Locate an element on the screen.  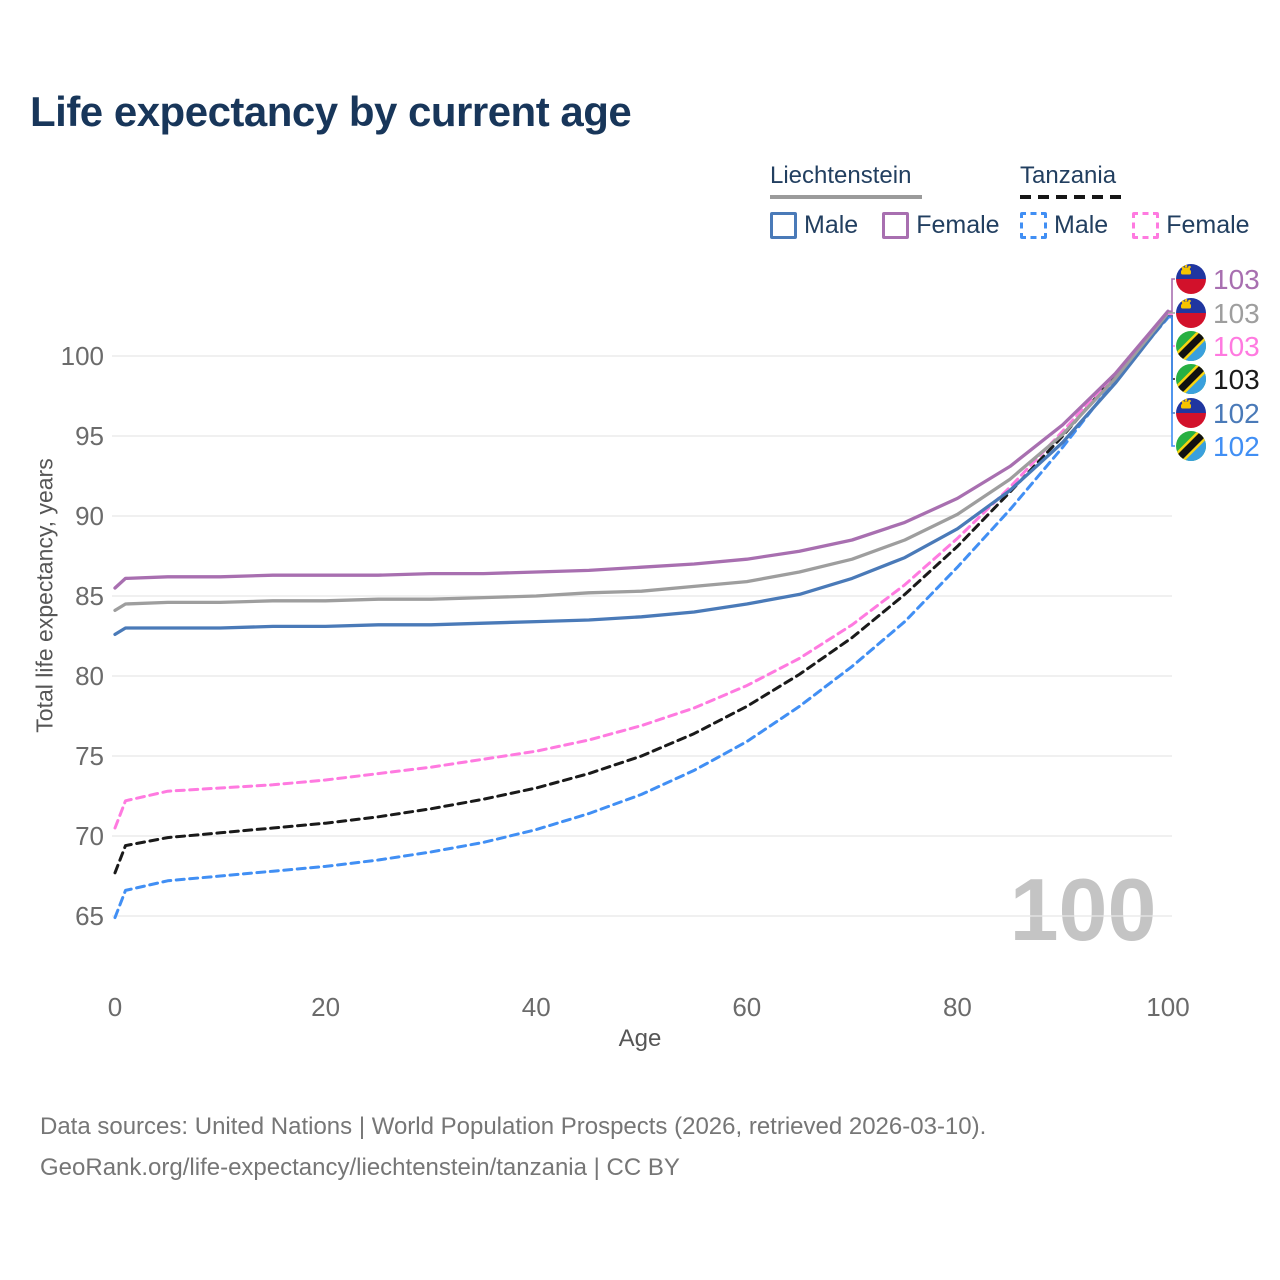
legend-country-liechtenstein: Liechtenstein is located at coordinates (885, 180).